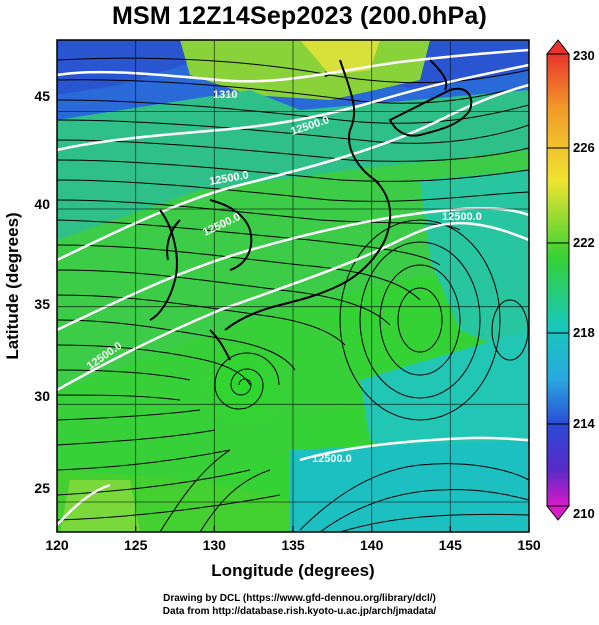 The width and height of the screenshot is (599, 625). Describe the element at coordinates (584, 55) in the screenshot. I see `colorbar-tick-label: 230` at that location.